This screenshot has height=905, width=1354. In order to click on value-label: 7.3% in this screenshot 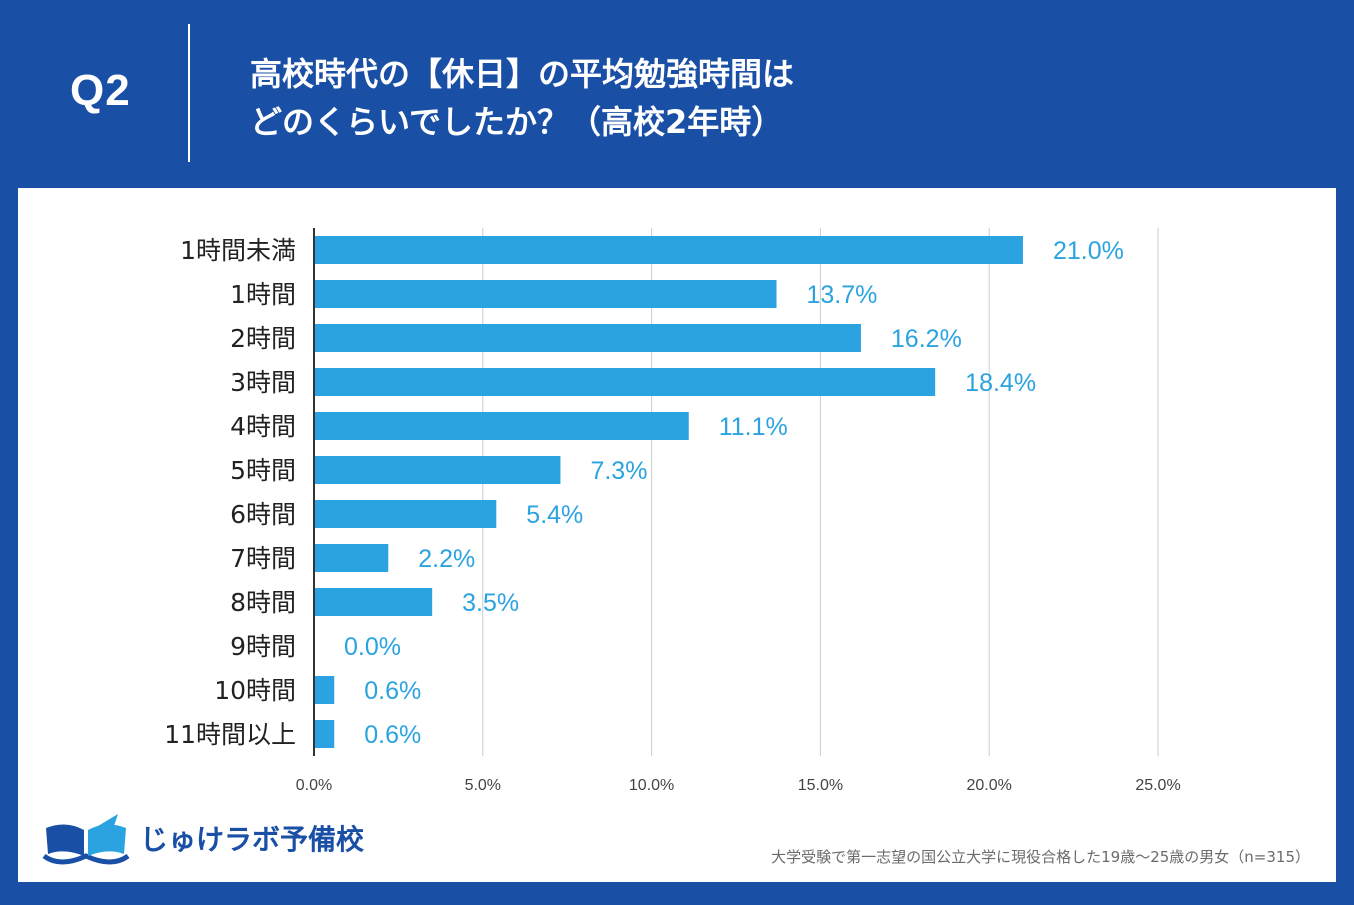, I will do `click(618, 471)`.